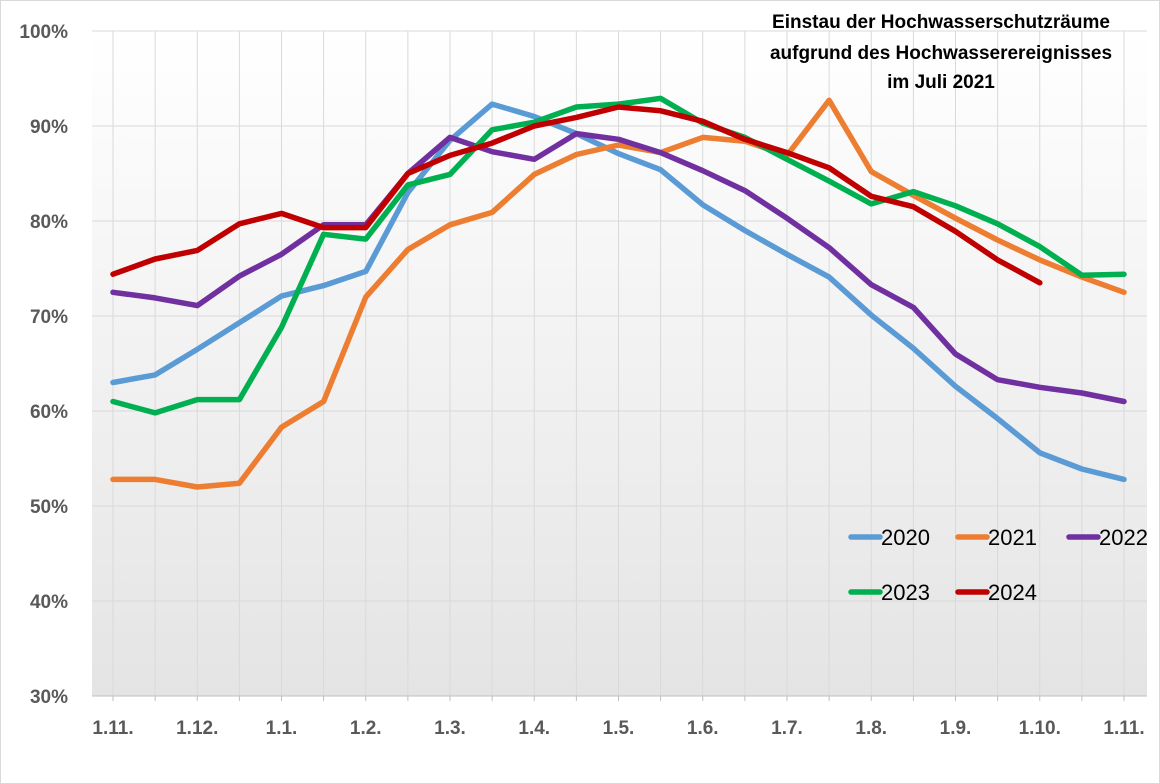  What do you see at coordinates (49, 507) in the screenshot?
I see `y-tick-label: 50%` at bounding box center [49, 507].